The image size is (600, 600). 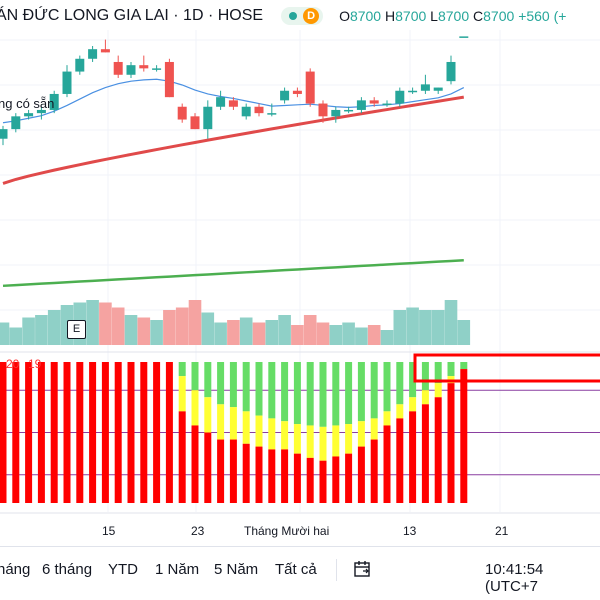 I want to click on symbol-title: ÁN ĐỨC LONG GIA LAI · 1D · HOSE, so click(x=132, y=15).